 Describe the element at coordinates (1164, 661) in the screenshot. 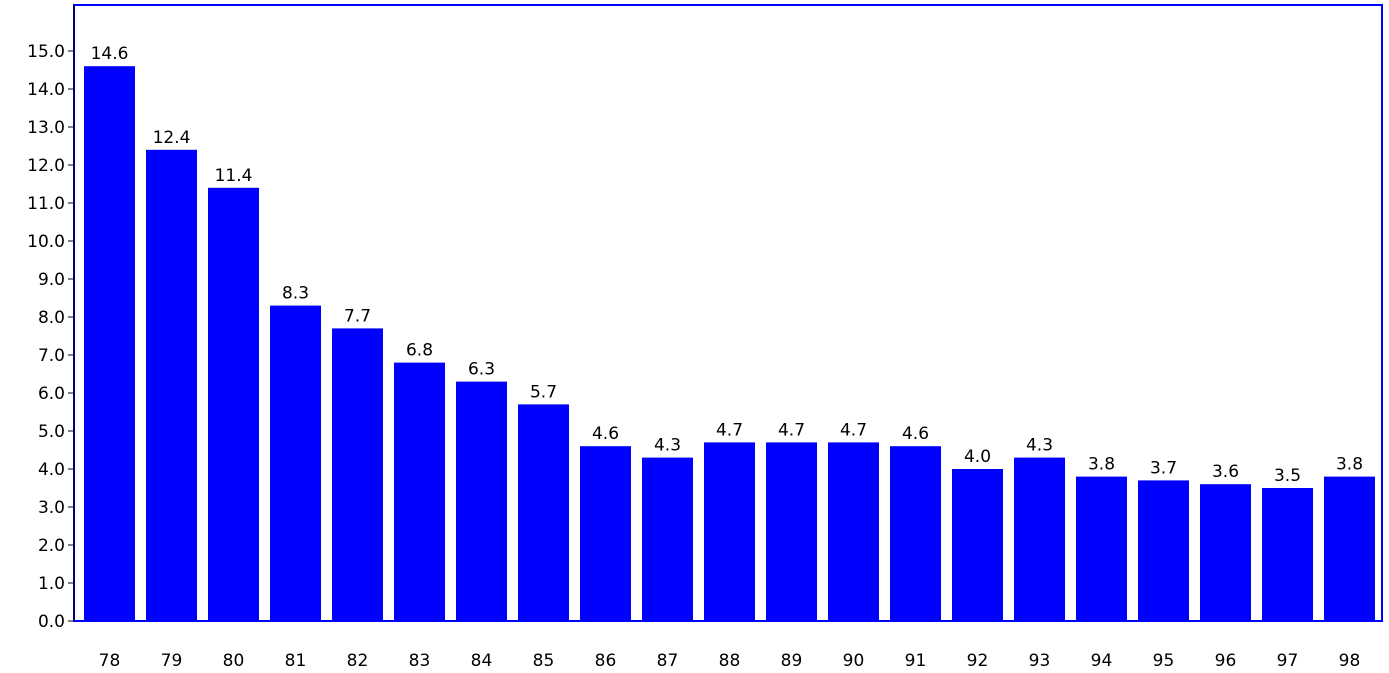

I see `x-category-label: 95` at that location.